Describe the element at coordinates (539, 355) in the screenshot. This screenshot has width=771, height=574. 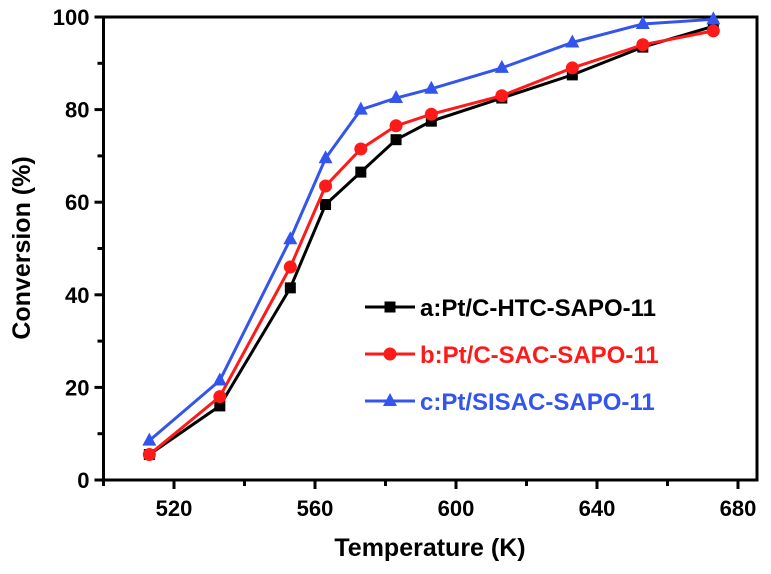
I see `legend-label: b:Pt/C-SAC-SAPO-11` at that location.